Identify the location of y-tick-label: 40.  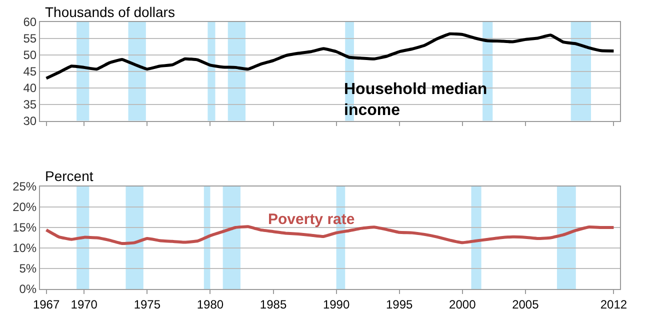
(30, 88).